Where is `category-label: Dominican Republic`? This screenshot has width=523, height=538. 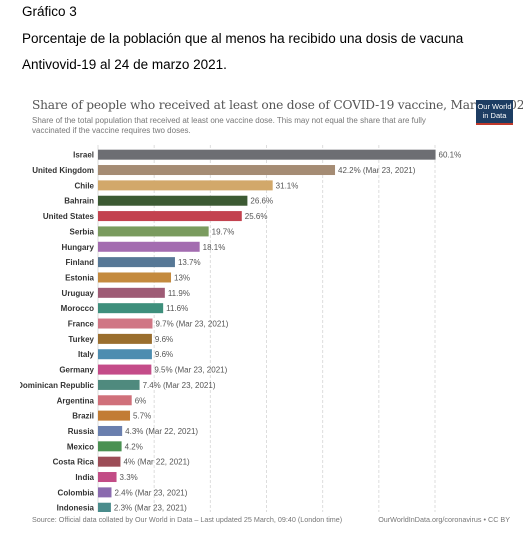
category-label: Dominican Republic is located at coordinates (57, 385).